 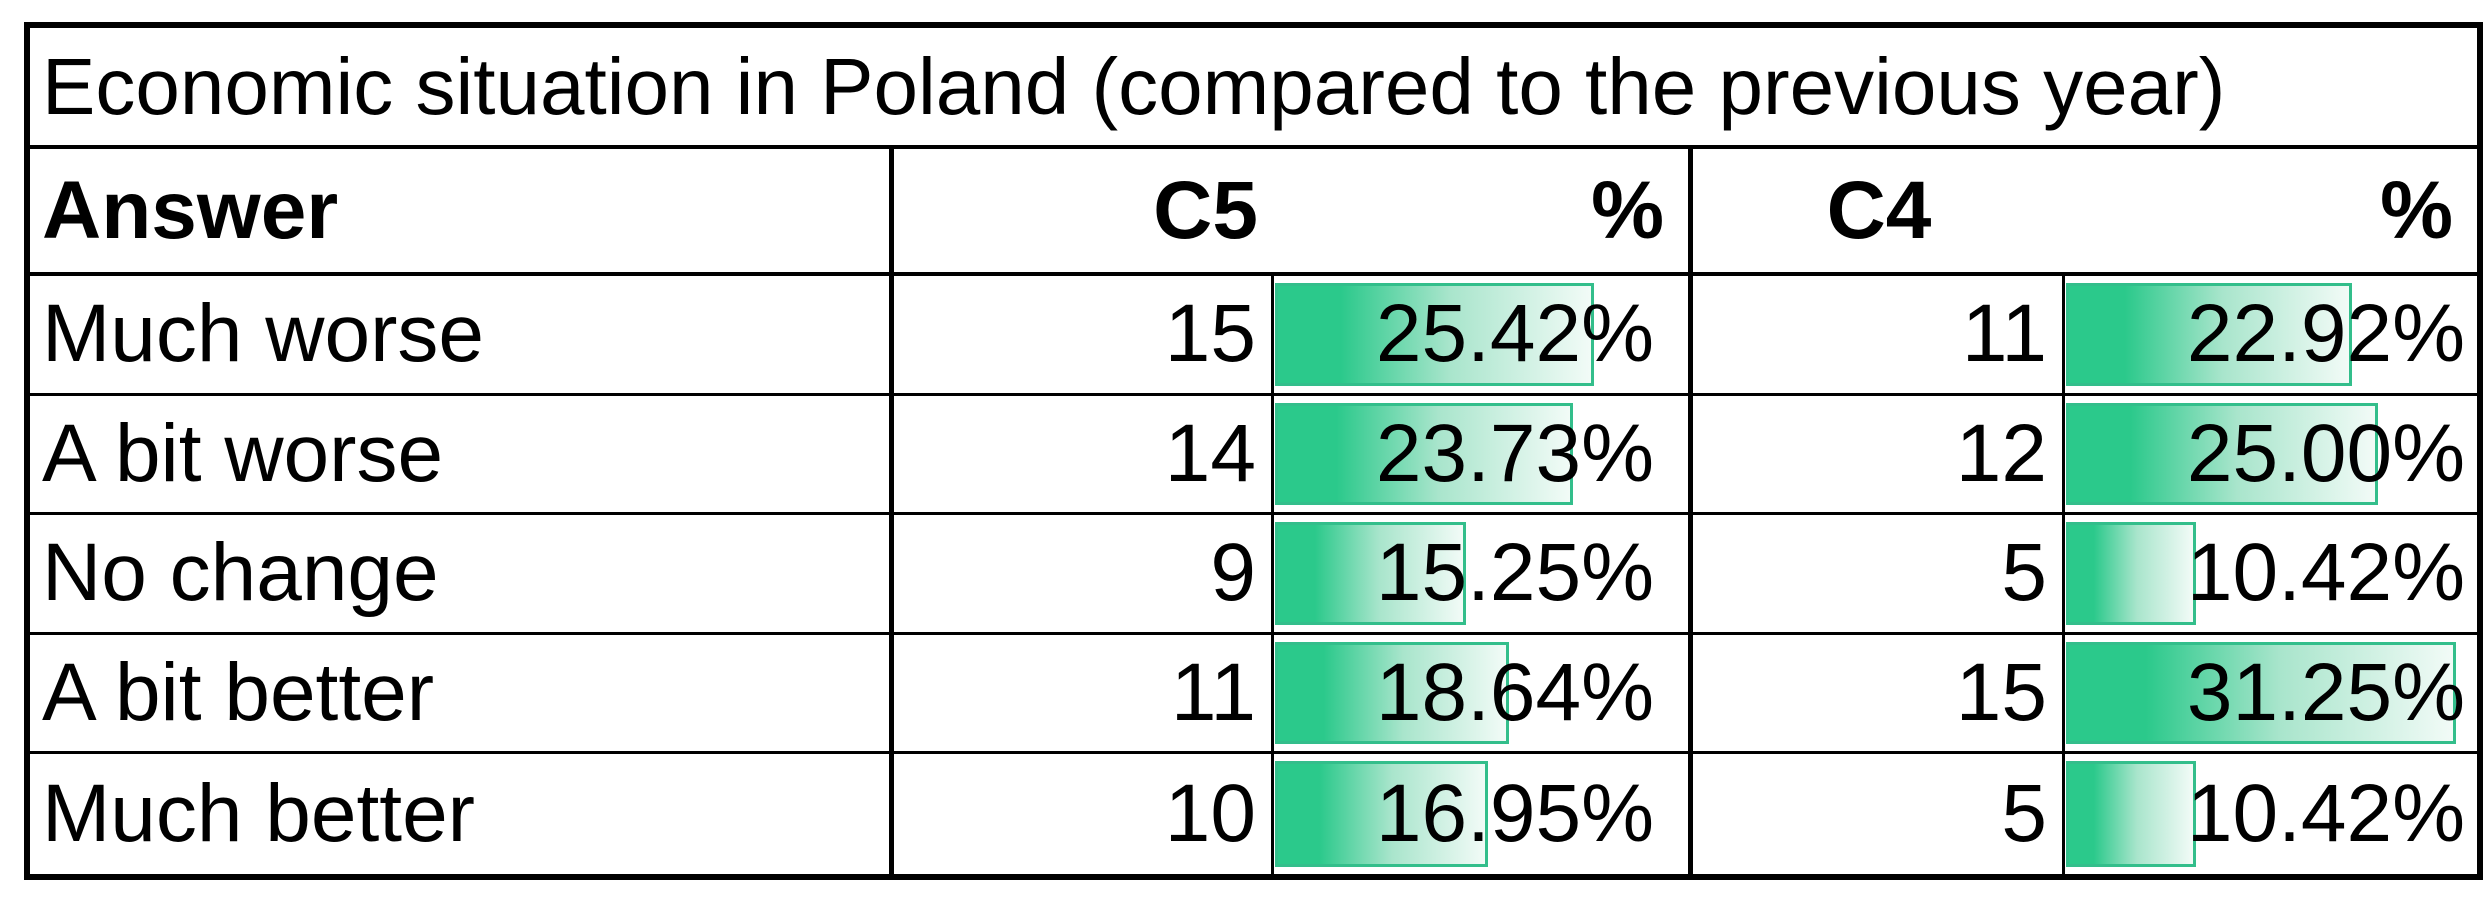 What do you see at coordinates (1514, 573) in the screenshot?
I see `c5-percent-value: 15.25%` at bounding box center [1514, 573].